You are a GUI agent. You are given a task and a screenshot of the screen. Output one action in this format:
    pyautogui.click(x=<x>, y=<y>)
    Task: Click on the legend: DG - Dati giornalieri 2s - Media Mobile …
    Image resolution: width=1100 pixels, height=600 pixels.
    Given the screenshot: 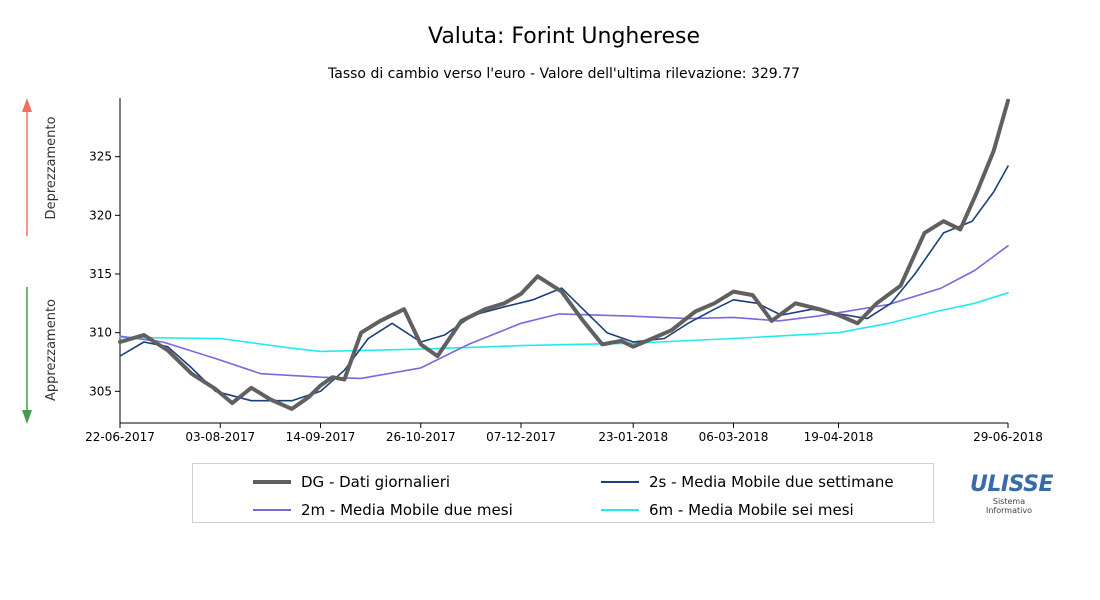 What is the action you would take?
    pyautogui.click(x=563, y=493)
    